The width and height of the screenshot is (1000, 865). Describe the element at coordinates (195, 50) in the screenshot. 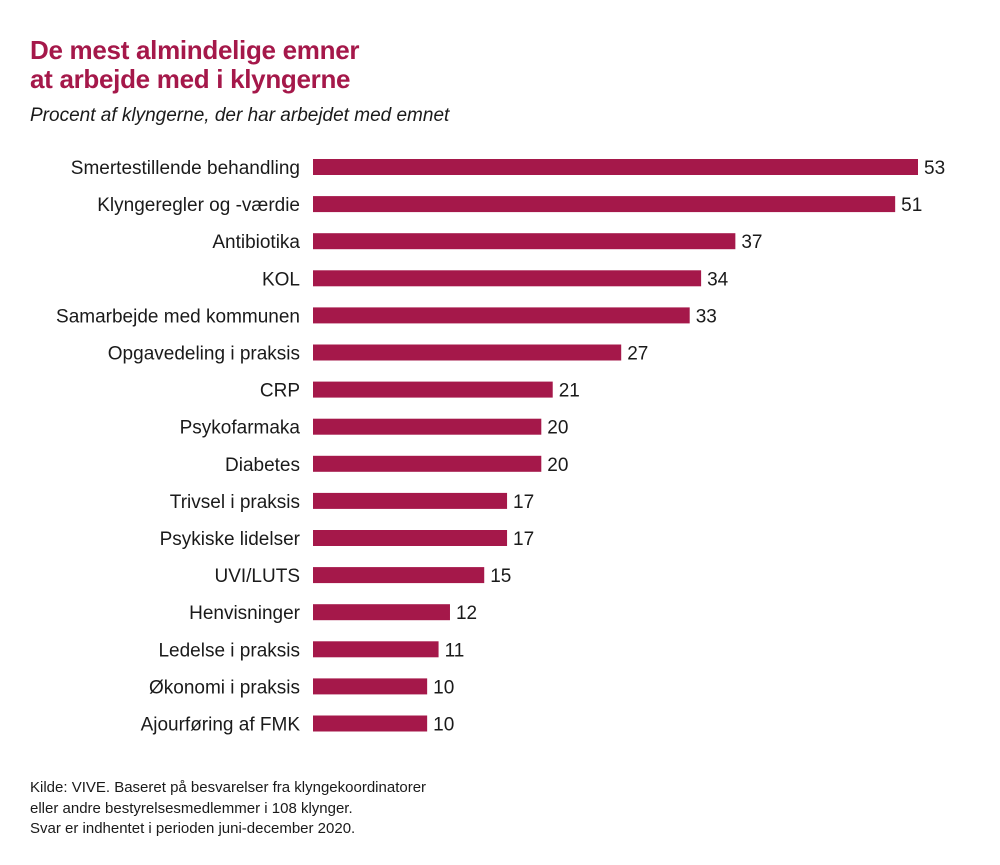

I see `chart-title-line-1: De mest almindelige emner` at that location.